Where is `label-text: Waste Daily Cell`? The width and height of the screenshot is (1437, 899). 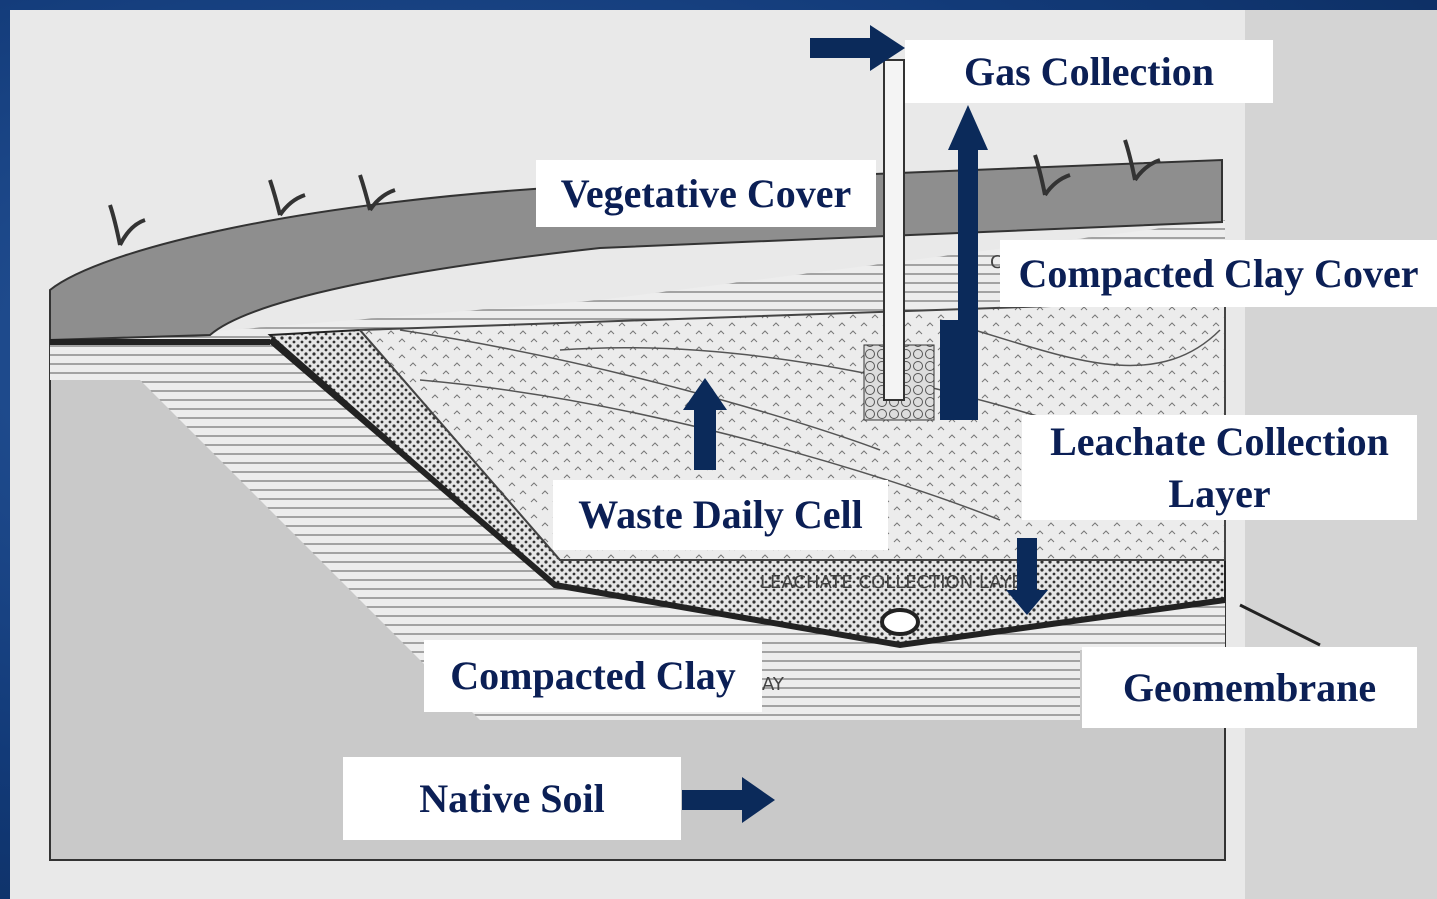
label-text: Waste Daily Cell is located at coordinates (720, 514).